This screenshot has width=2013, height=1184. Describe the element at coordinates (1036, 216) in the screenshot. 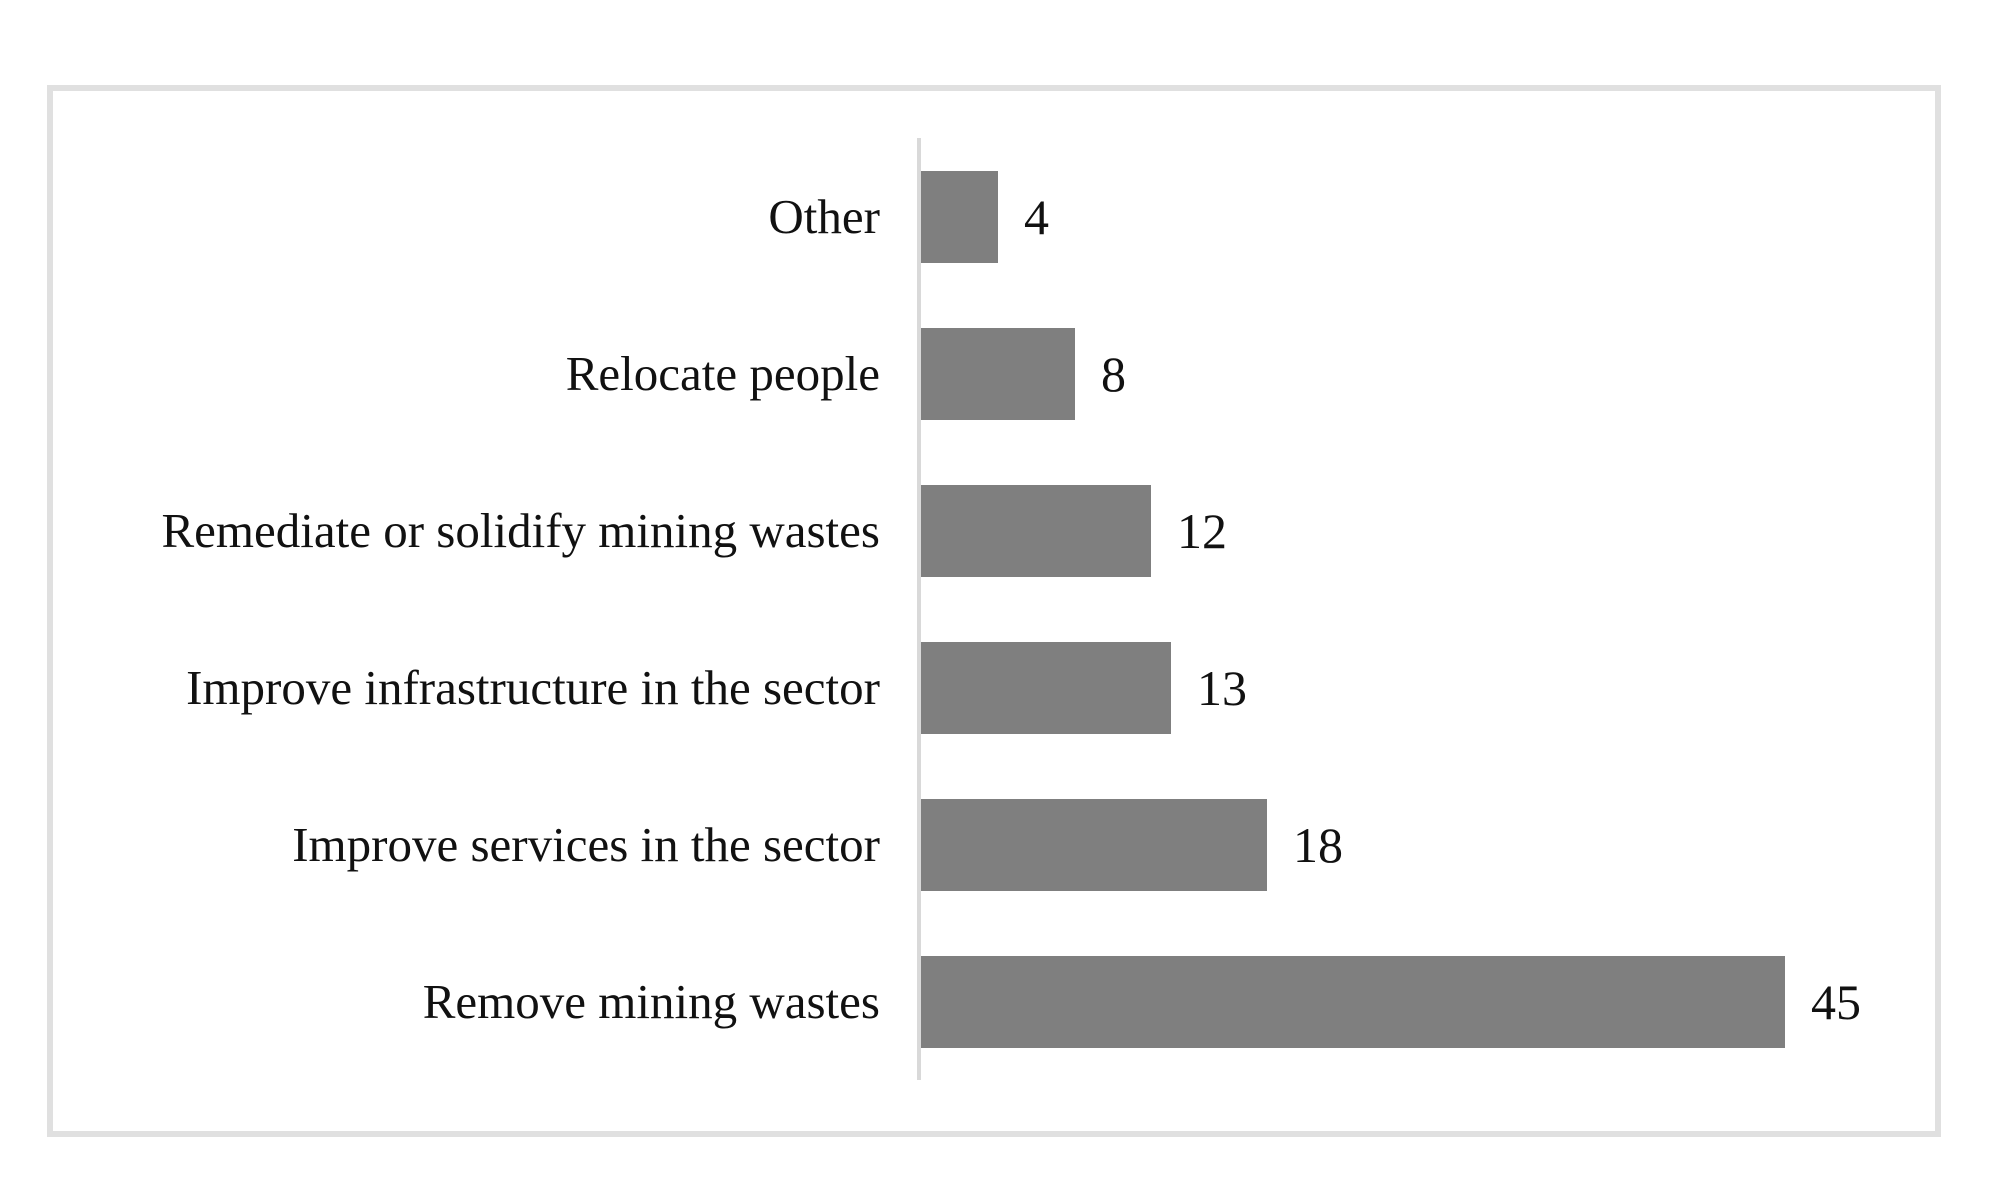

I see `value-label: 4` at that location.